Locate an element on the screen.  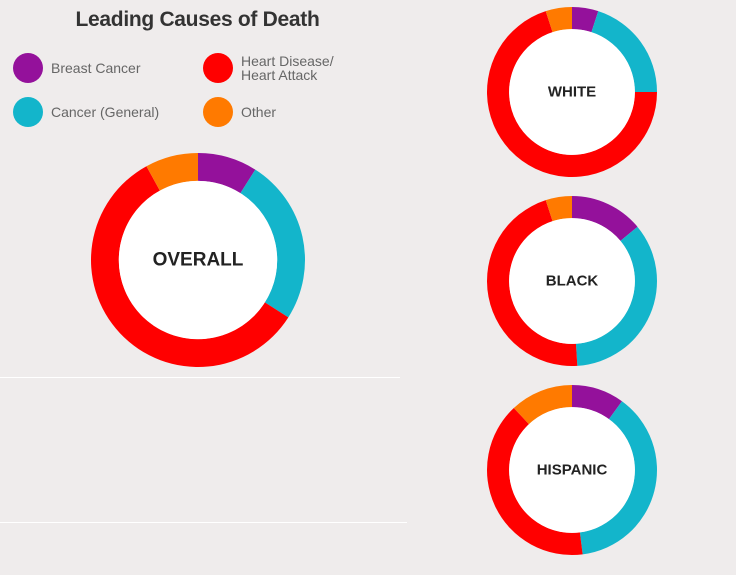
slice-hispanic-other is located at coordinates (542, 405).